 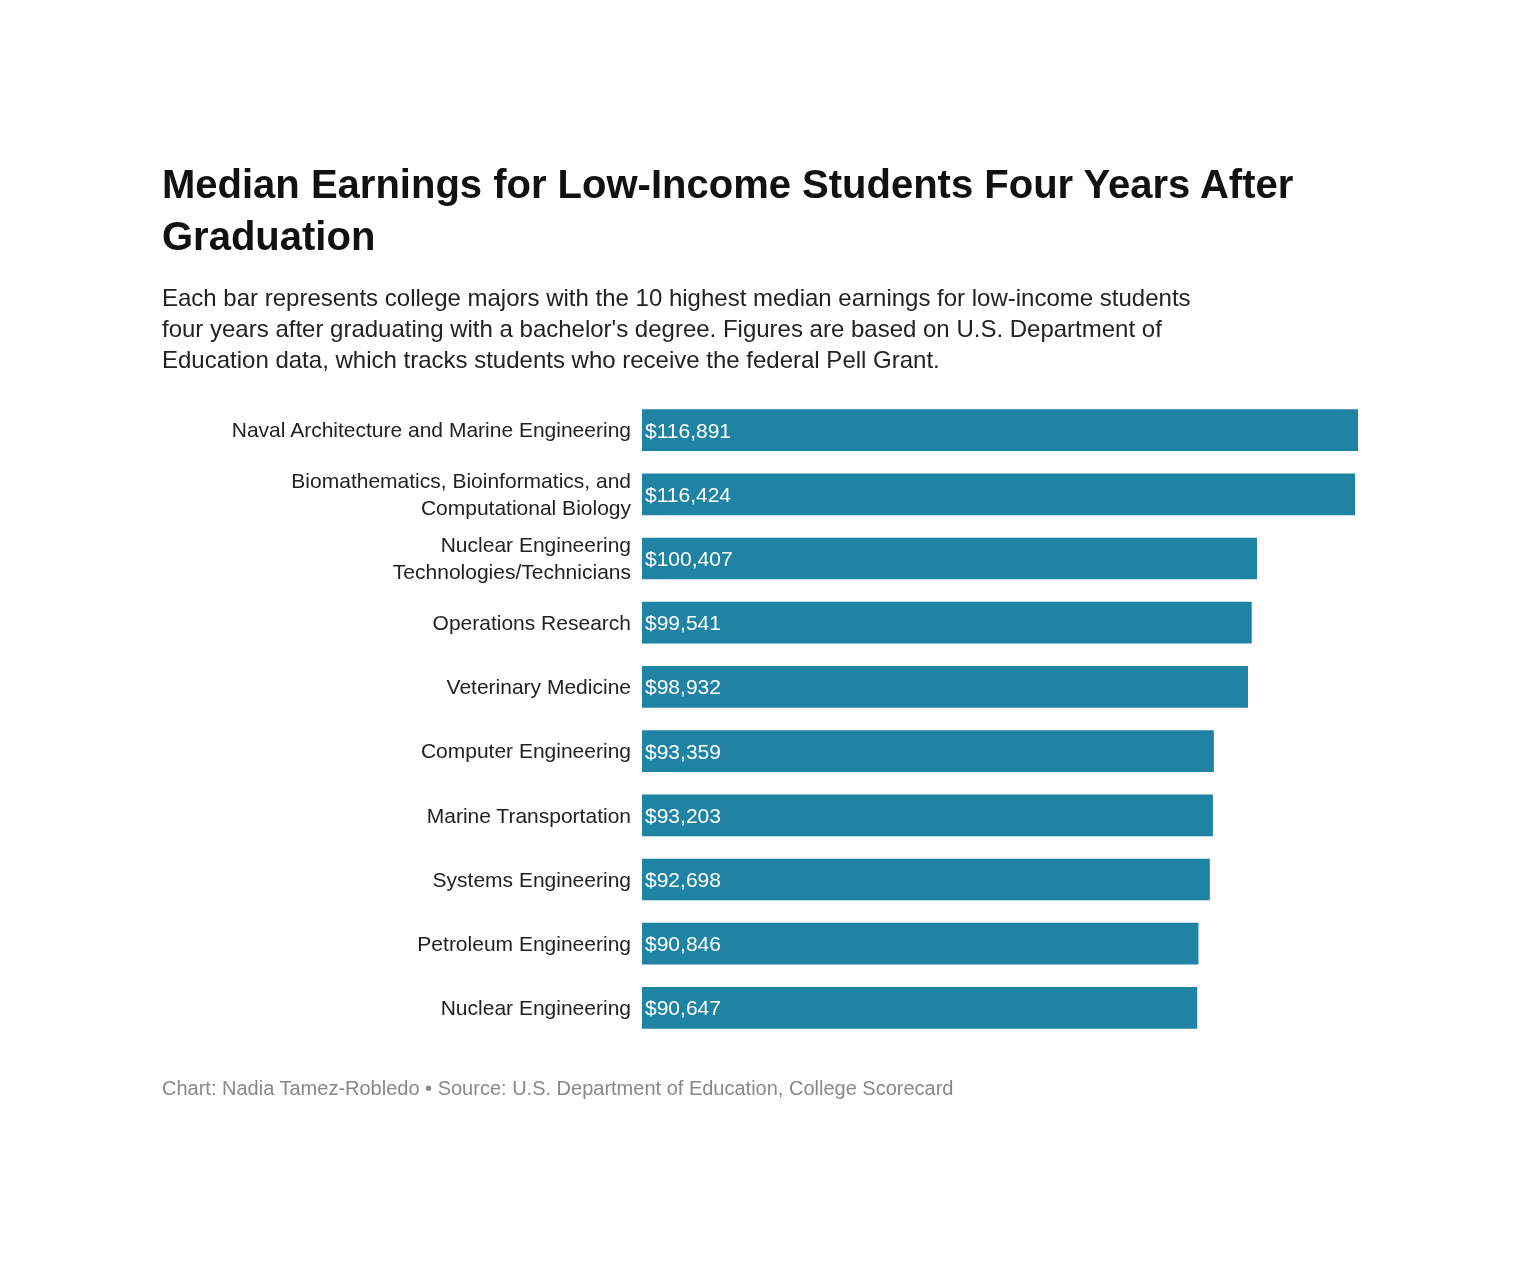 What do you see at coordinates (528, 815) in the screenshot?
I see `y-tick-label: Marine Transportation` at bounding box center [528, 815].